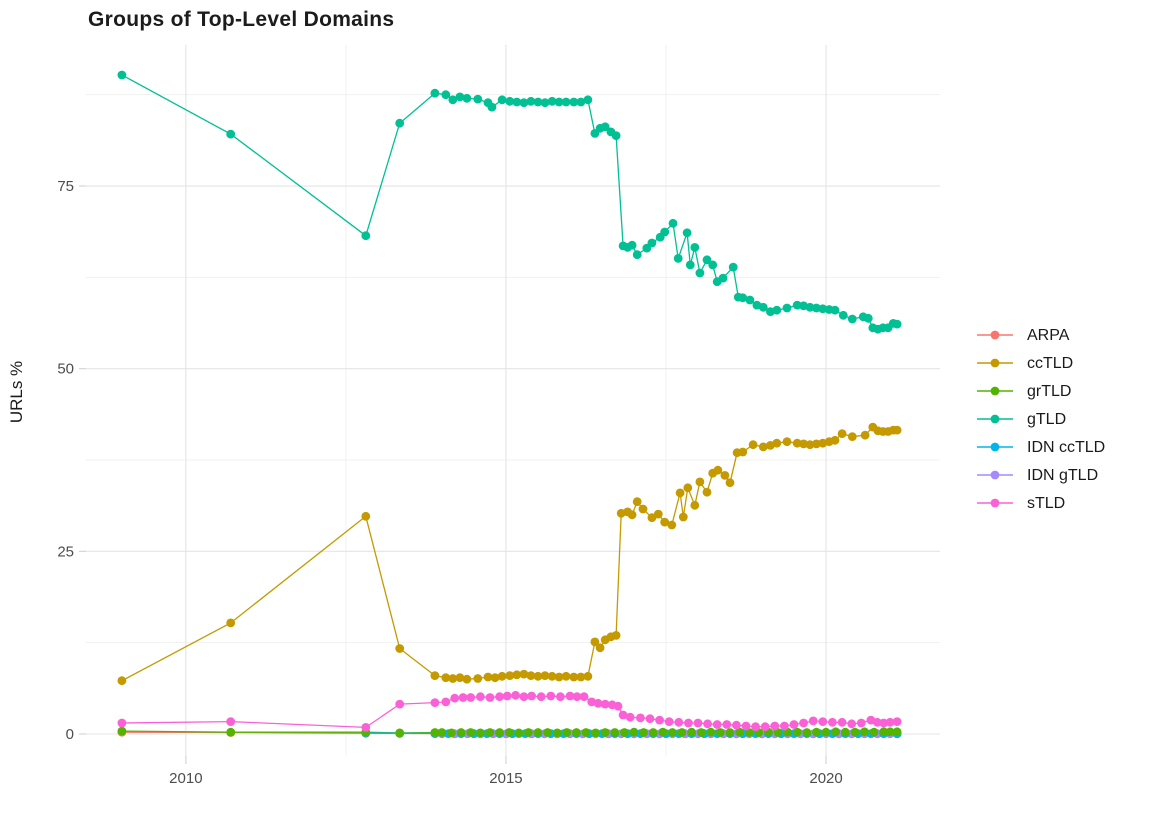  Describe the element at coordinates (16, 392) in the screenshot. I see `y-axis-title: URLs %` at that location.